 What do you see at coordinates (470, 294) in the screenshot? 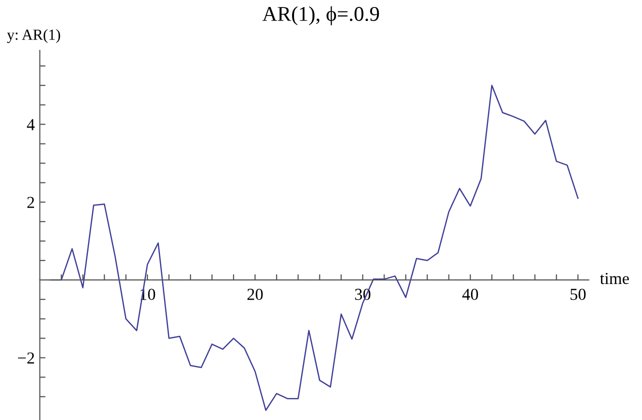
I see `x-tick-label: 40` at bounding box center [470, 294].